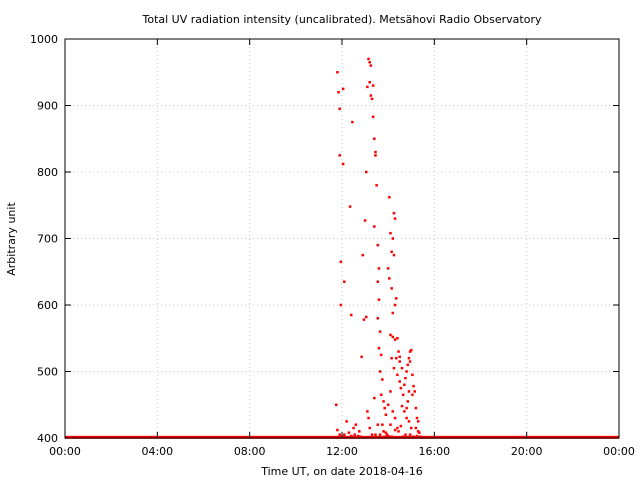 The width and height of the screenshot is (640, 485). What do you see at coordinates (341, 471) in the screenshot?
I see `x-axis-title: Time UT, on date 2018-04-16` at bounding box center [341, 471].